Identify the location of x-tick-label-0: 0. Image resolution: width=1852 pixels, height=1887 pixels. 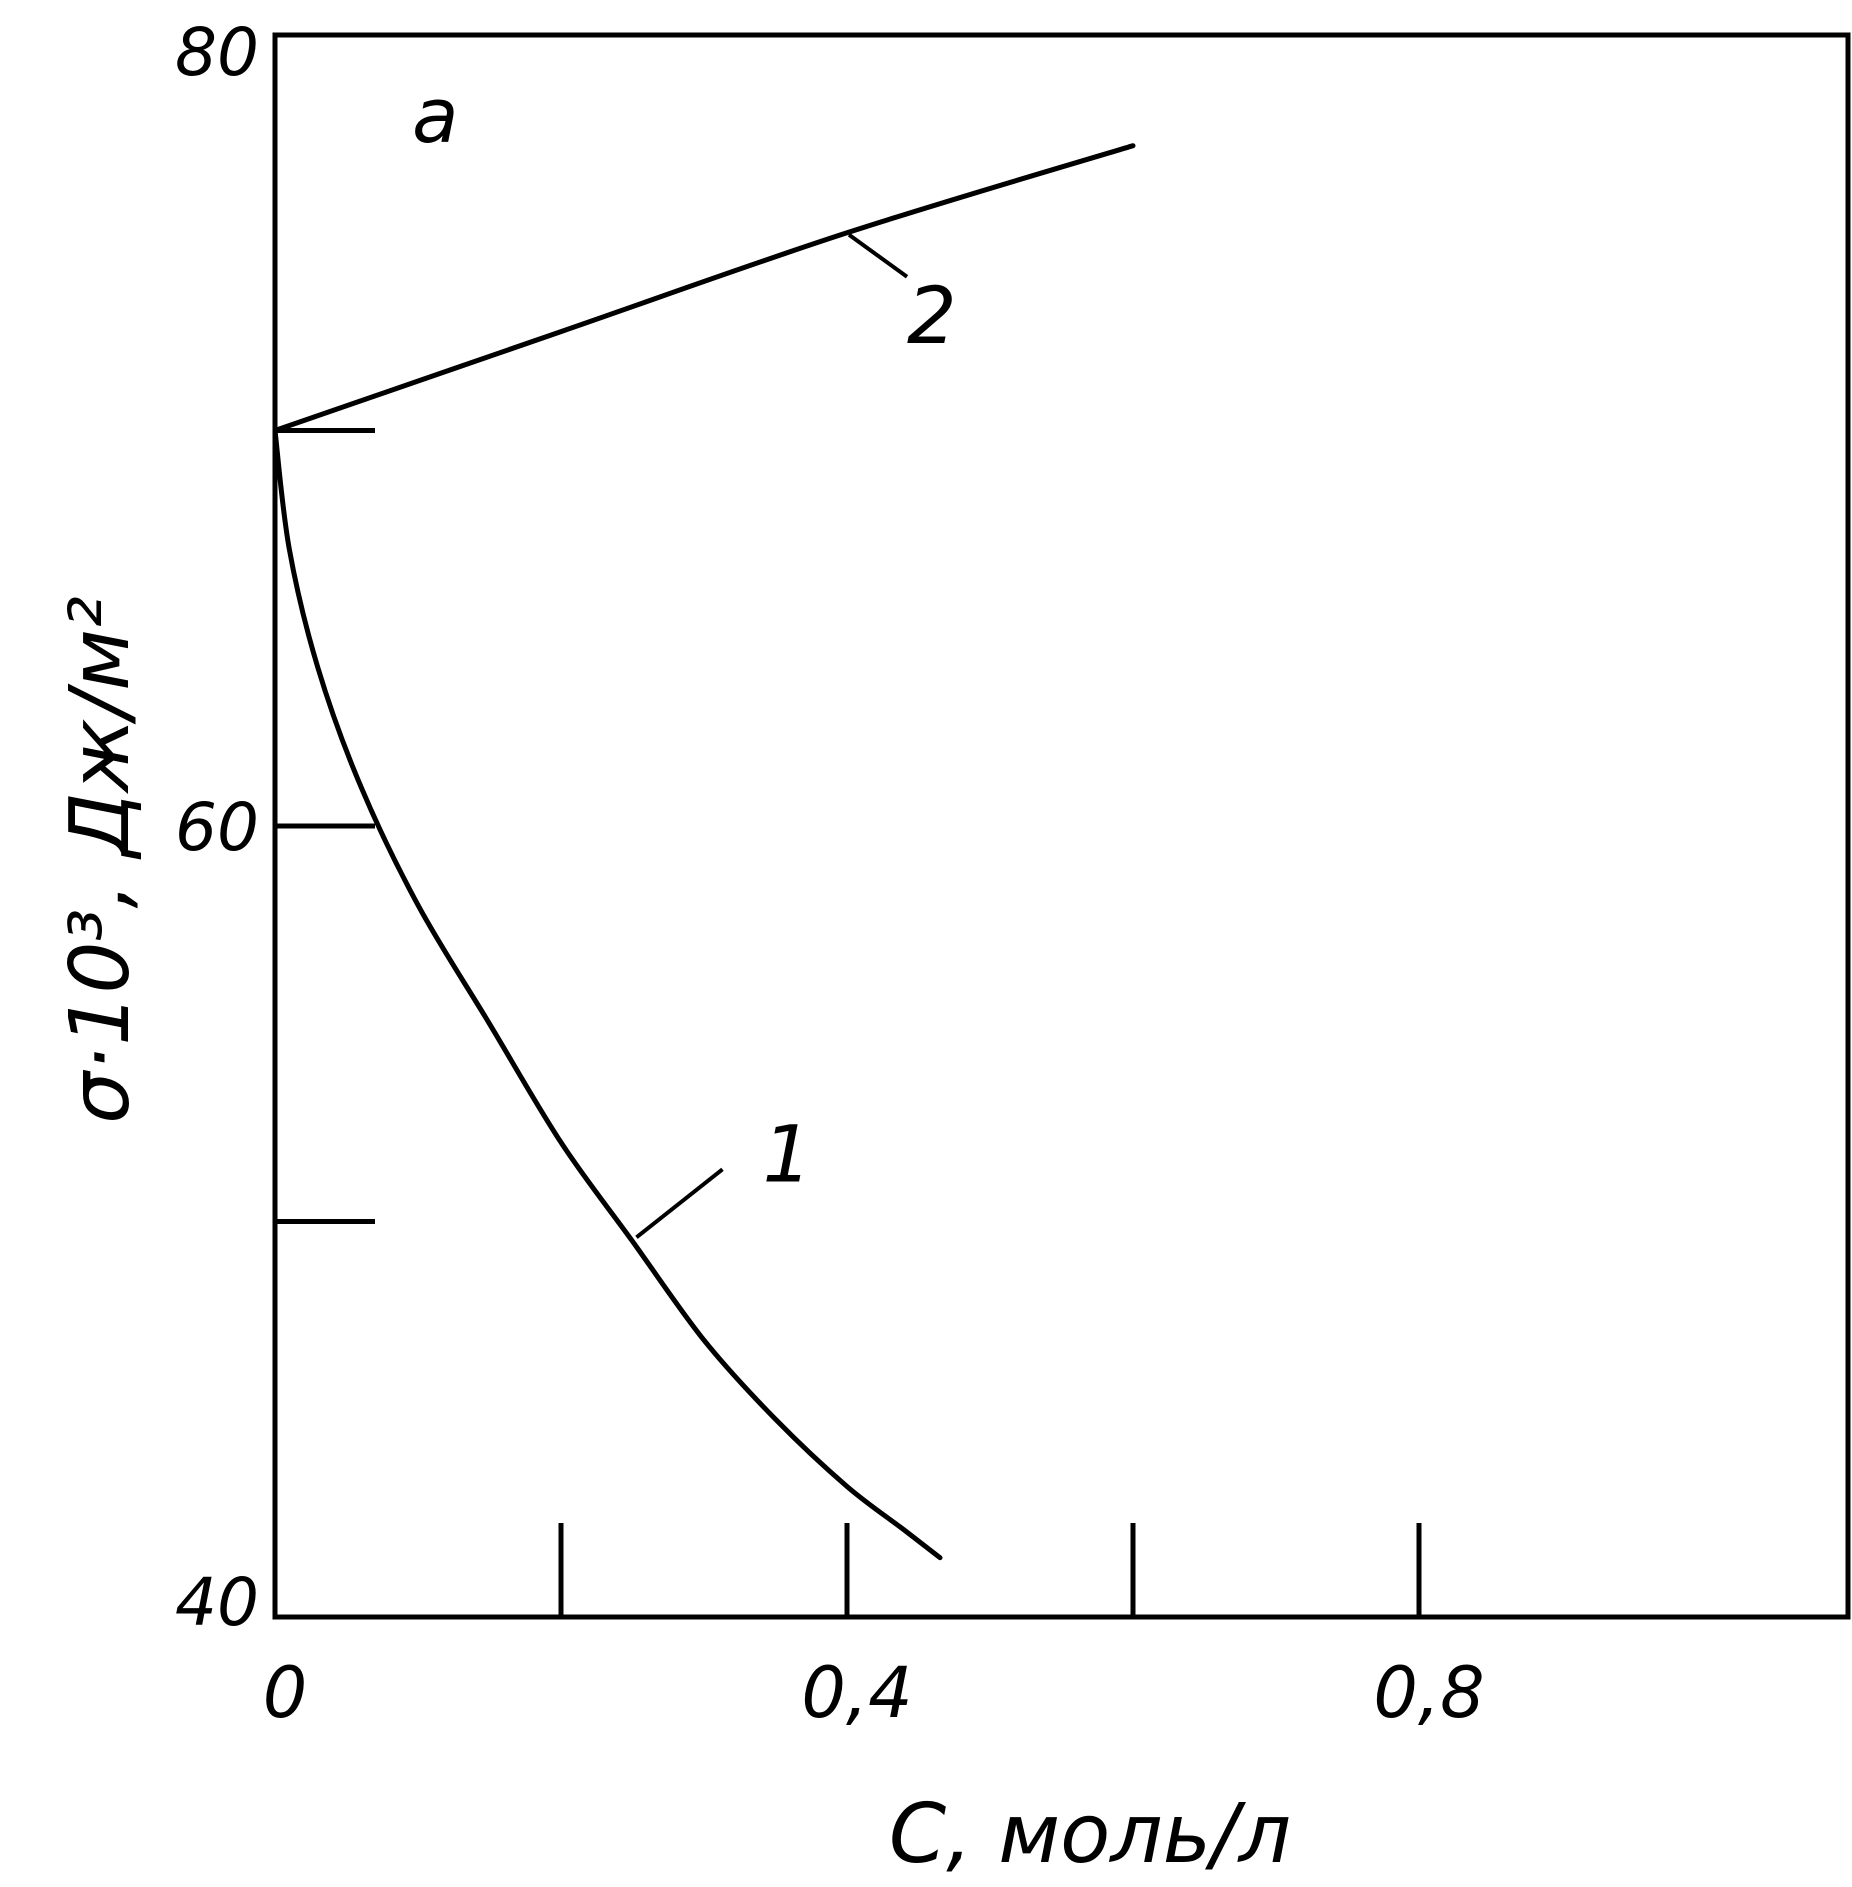
(285, 1693).